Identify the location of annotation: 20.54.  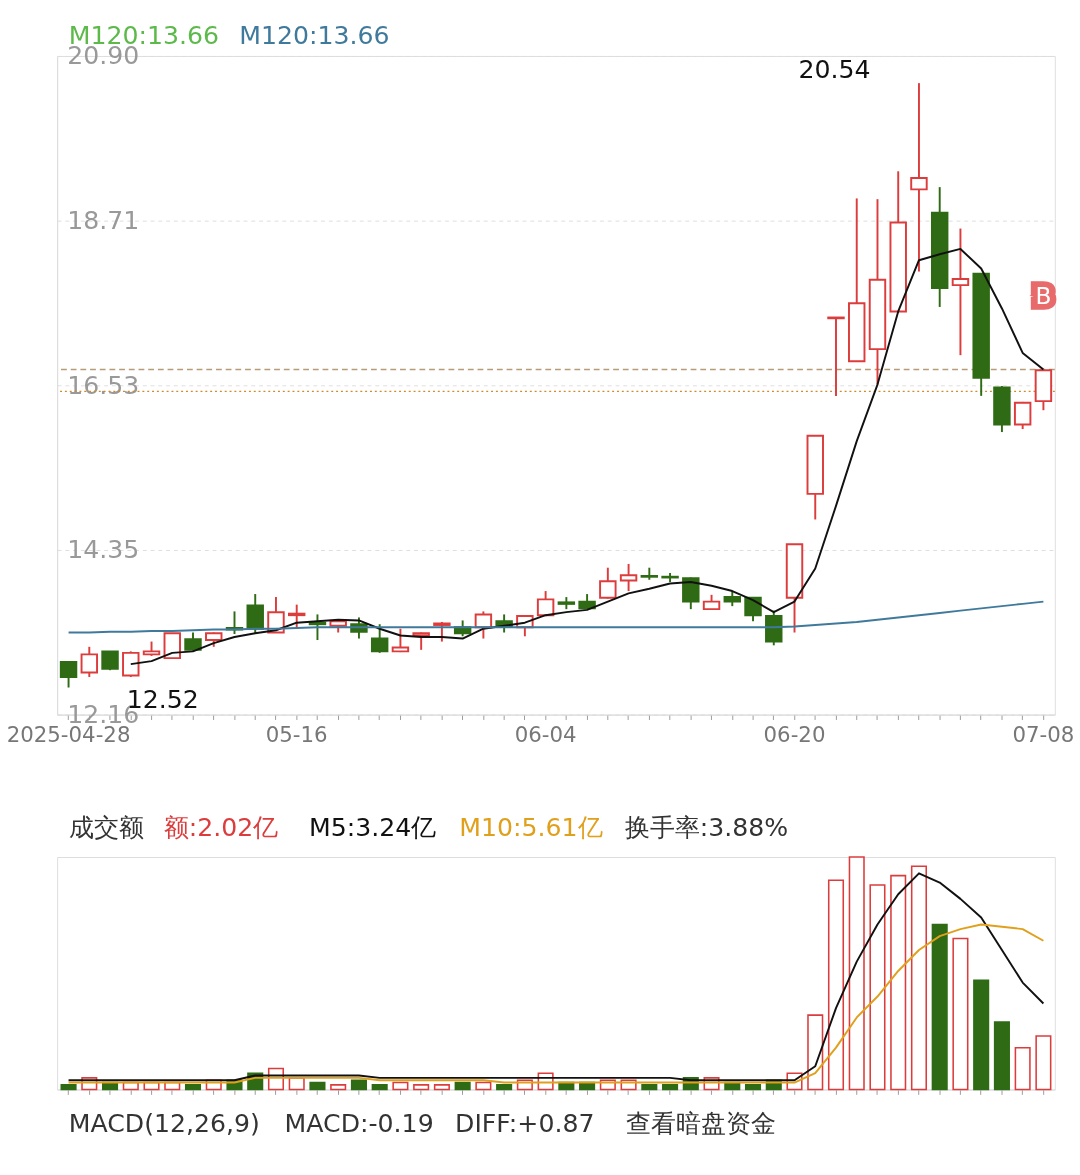
(834, 70).